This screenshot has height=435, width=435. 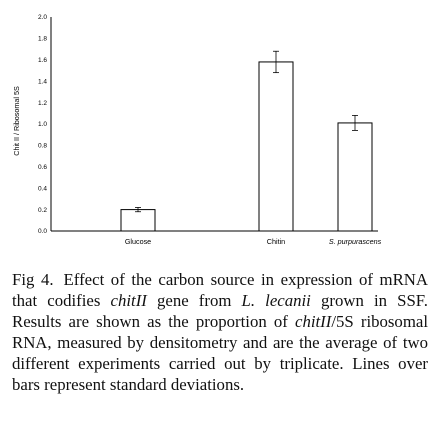 What do you see at coordinates (42, 39) in the screenshot?
I see `y-tick-label: 1.8` at bounding box center [42, 39].